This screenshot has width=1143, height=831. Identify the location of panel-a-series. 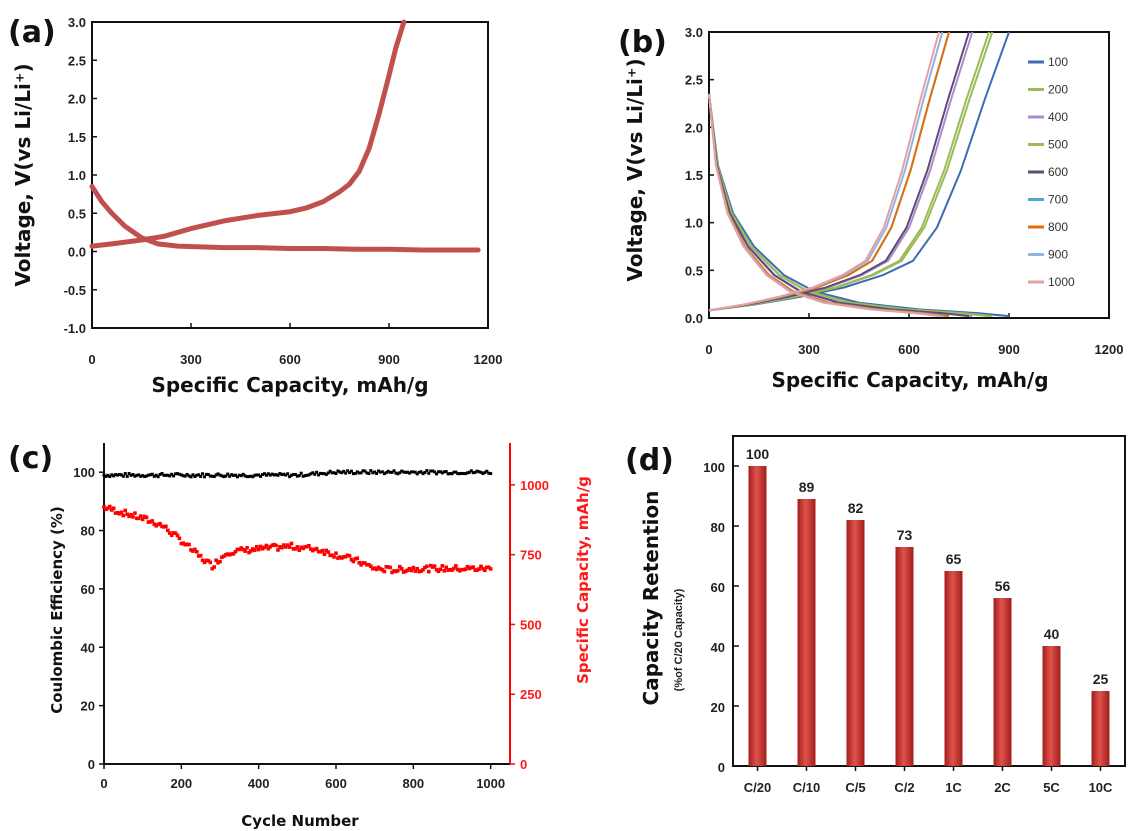
(285, 136).